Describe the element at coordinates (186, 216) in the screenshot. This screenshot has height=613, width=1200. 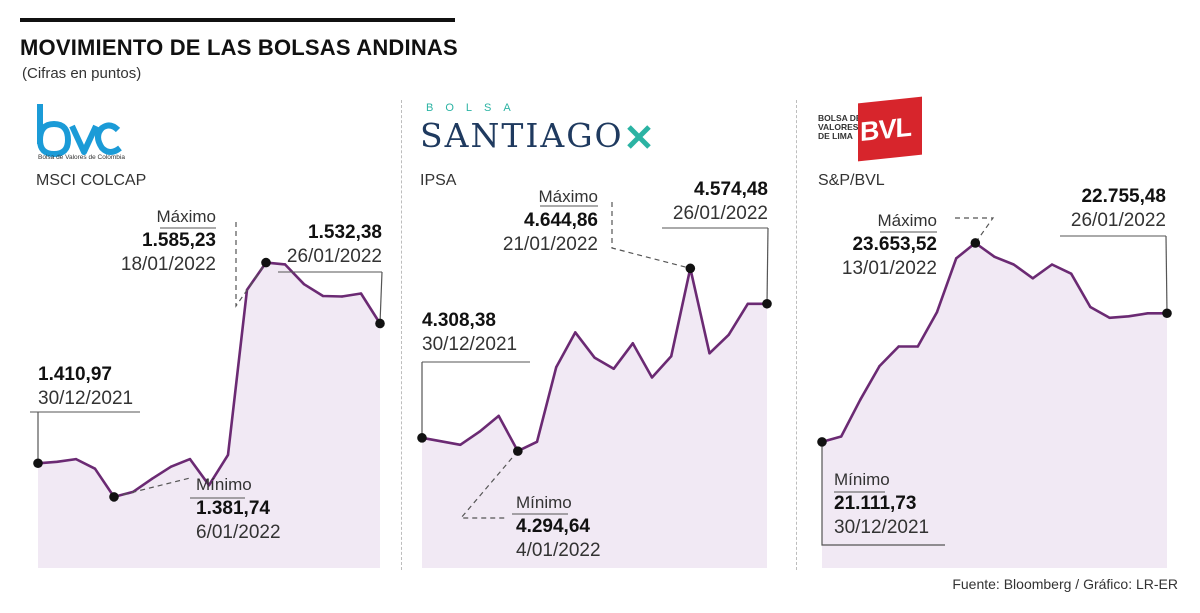
I see `annotation-note-max-0: Máximo` at that location.